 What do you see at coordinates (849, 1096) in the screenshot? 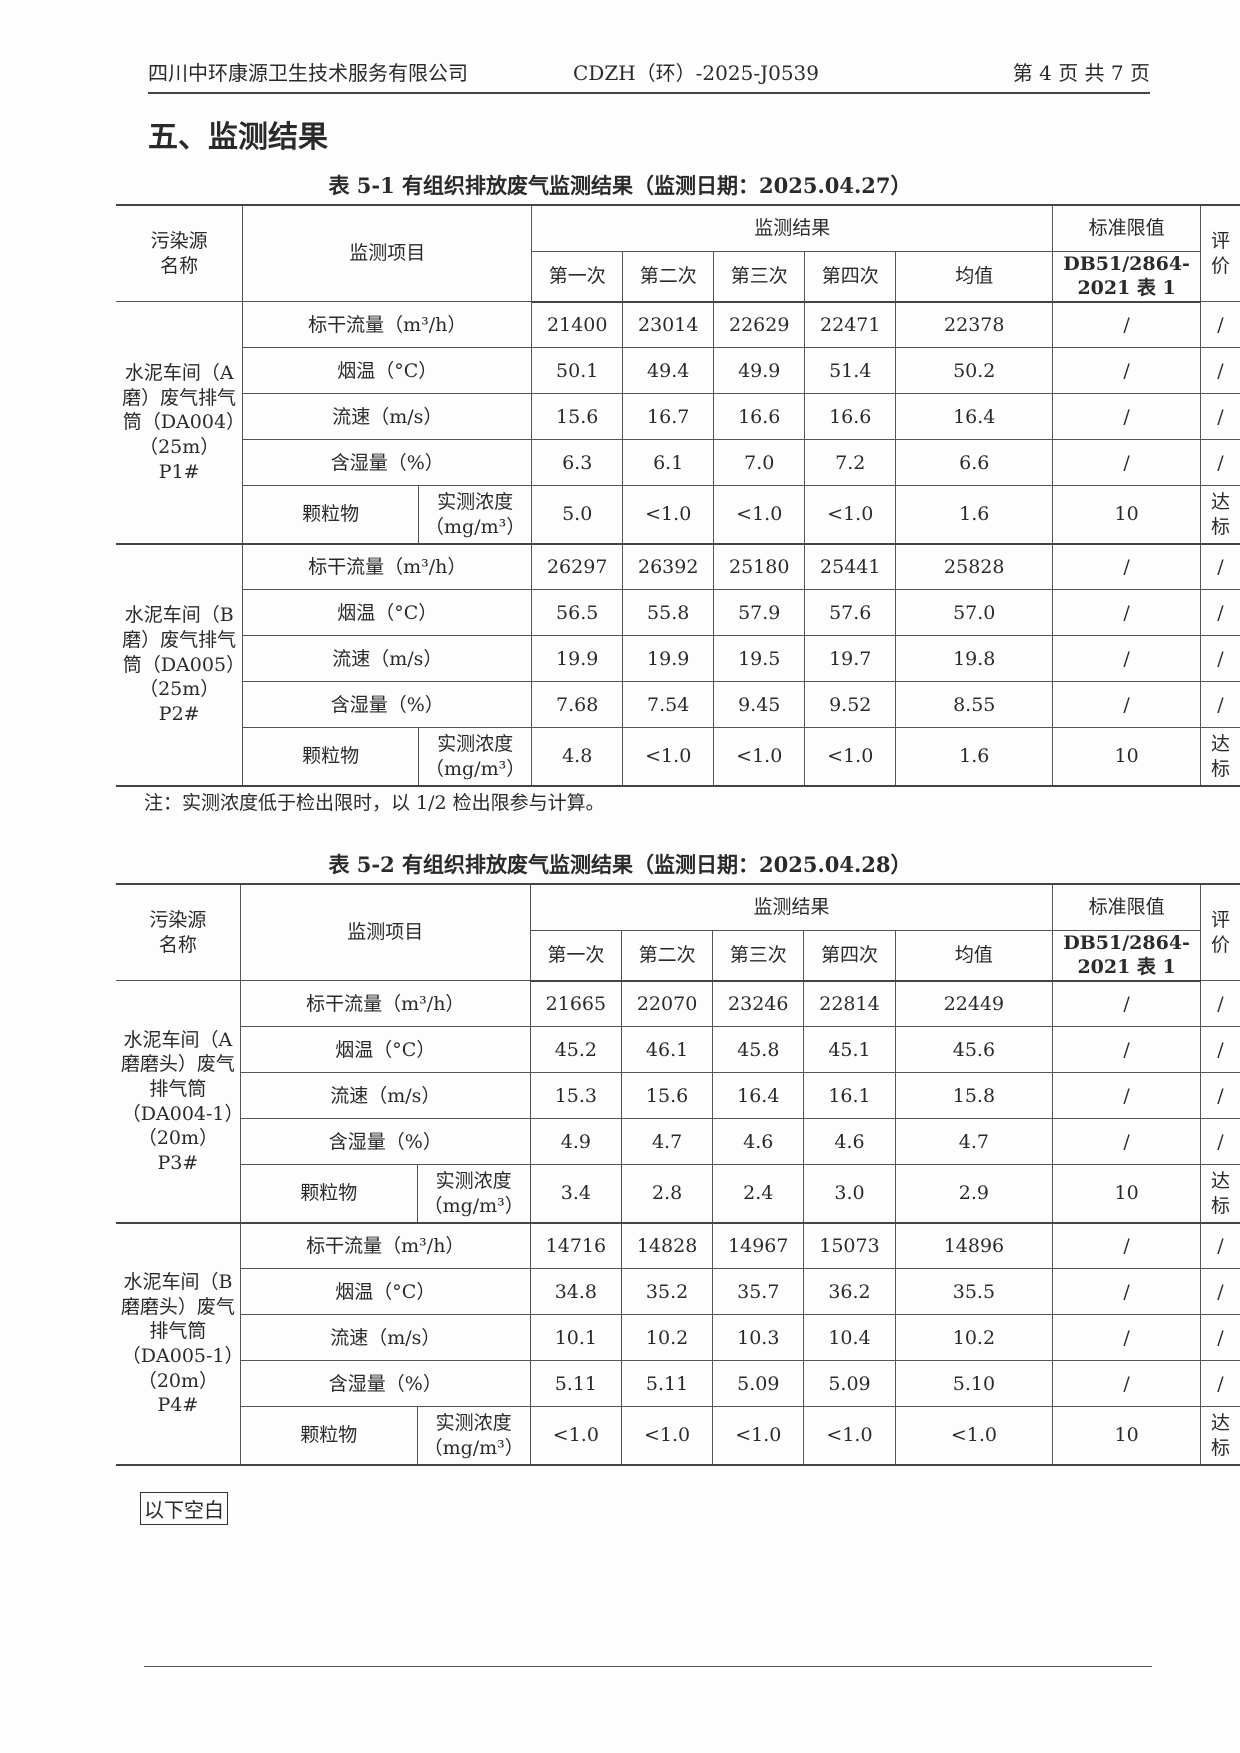
I see `value-cell: 16.1` at bounding box center [849, 1096].